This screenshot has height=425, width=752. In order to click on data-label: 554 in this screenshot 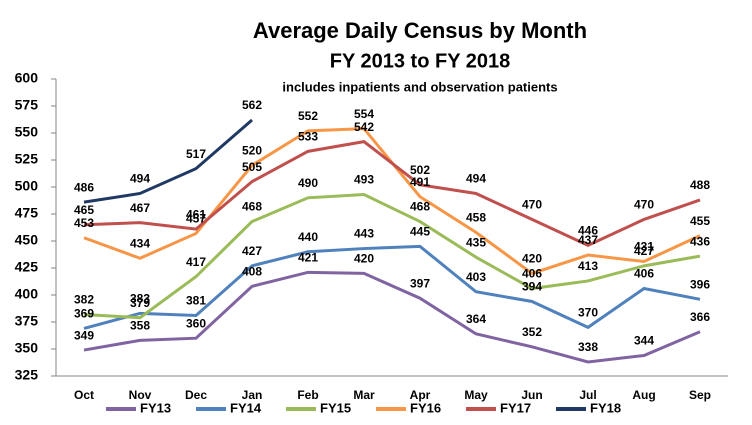, I will do `click(364, 114)`.